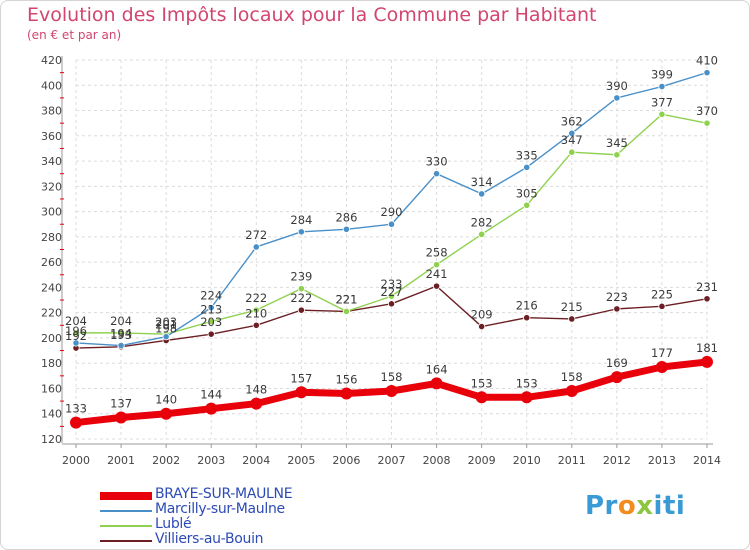 This screenshot has height=550, width=750. Describe the element at coordinates (707, 348) in the screenshot. I see `data-label: 181` at that location.